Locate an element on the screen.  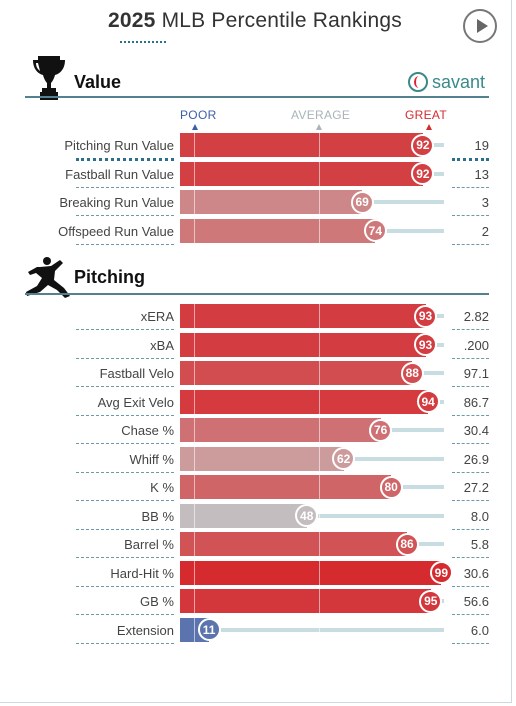
bar-barrel is located at coordinates (294, 544).